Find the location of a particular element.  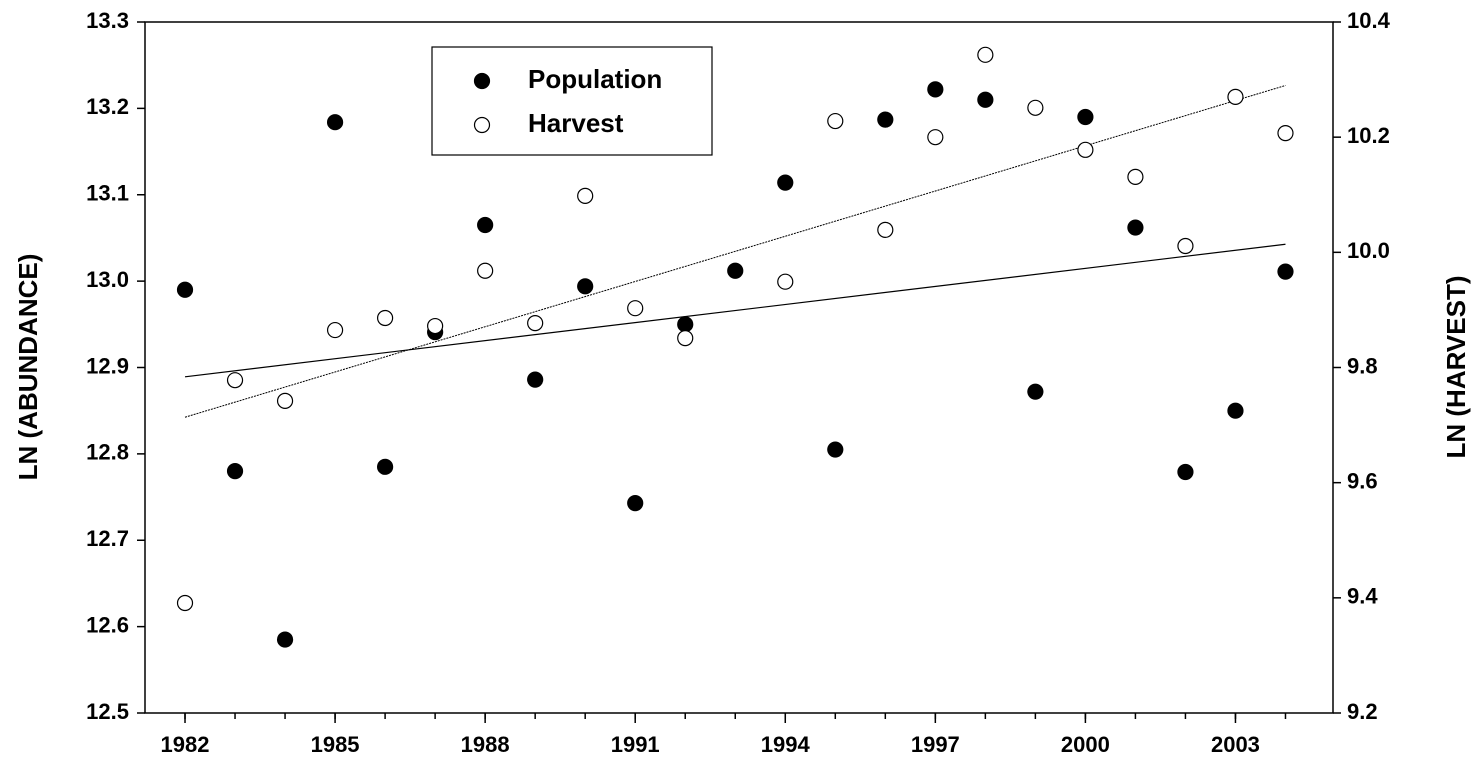

y-tick-label: 13.2 is located at coordinates (107, 106).